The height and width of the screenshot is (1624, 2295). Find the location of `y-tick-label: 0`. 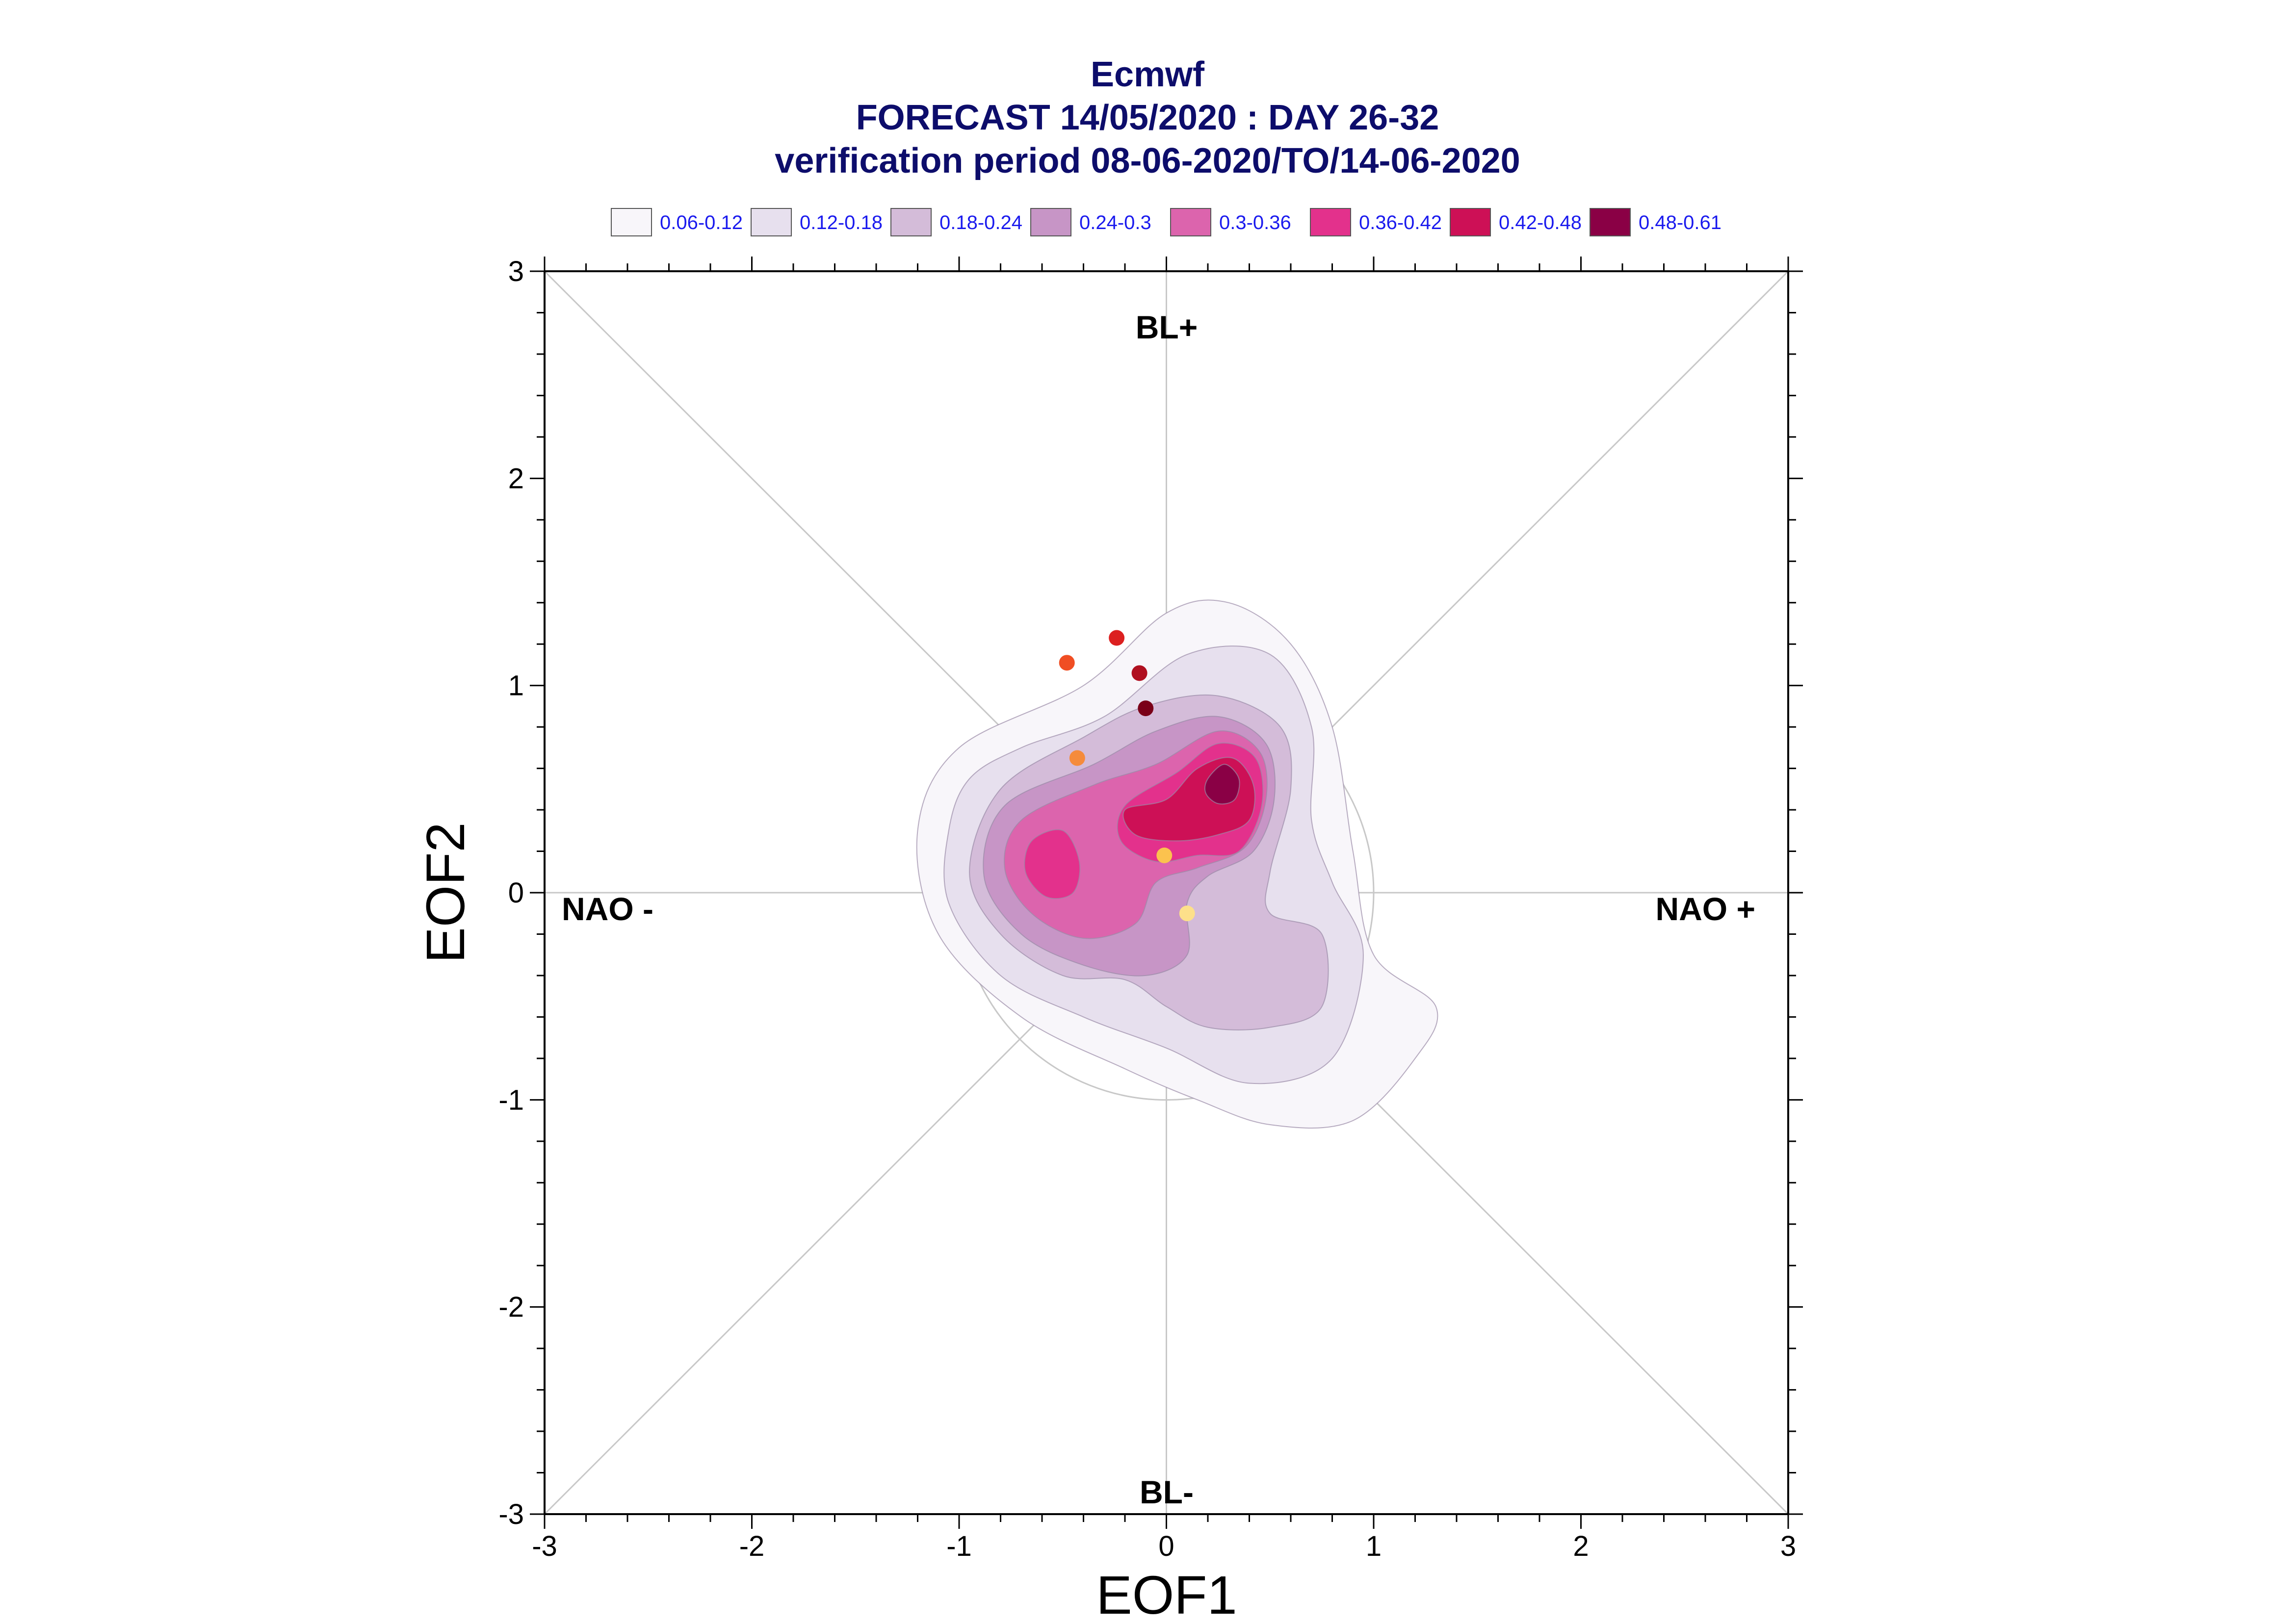

y-tick-label: 0 is located at coordinates (516, 893).